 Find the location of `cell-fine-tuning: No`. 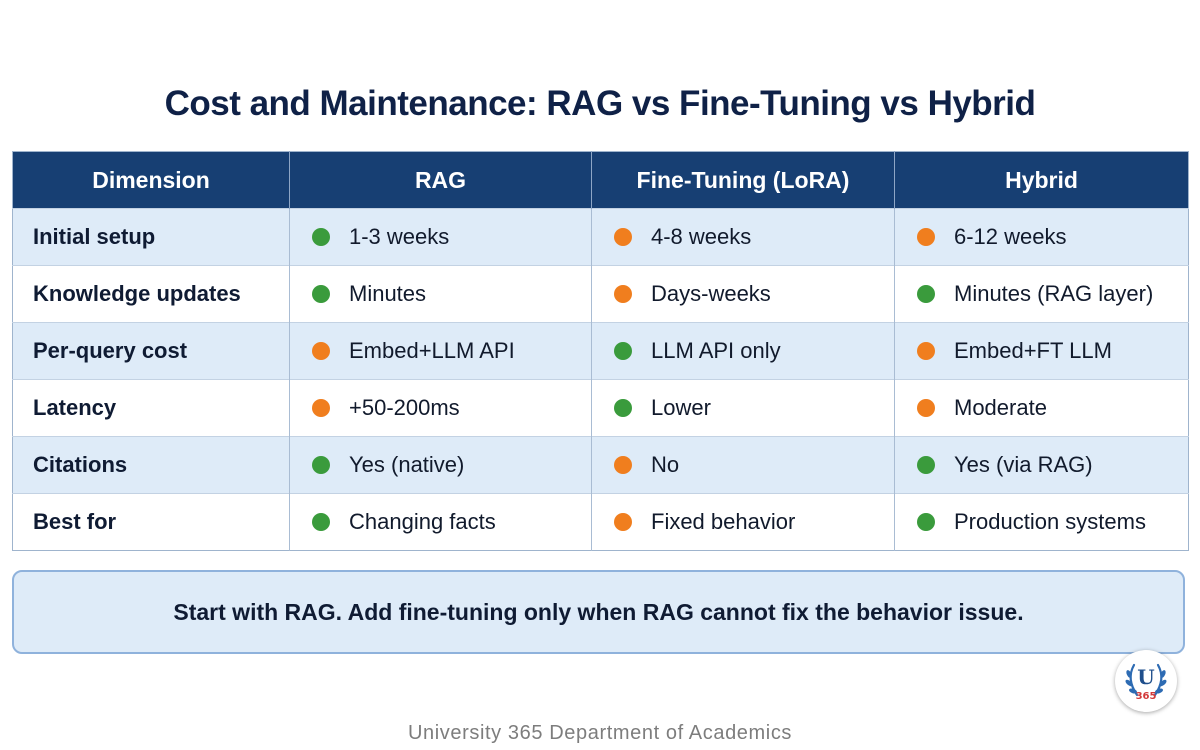

cell-fine-tuning: No is located at coordinates (743, 465).